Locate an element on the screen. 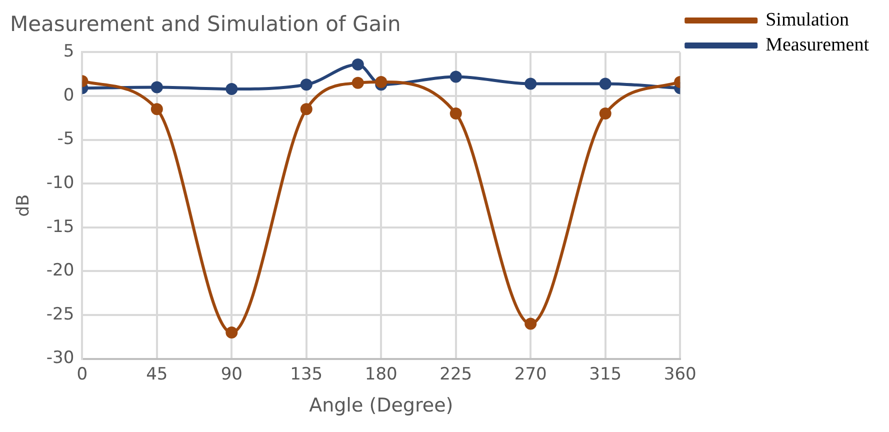  legend-label: Simulation is located at coordinates (808, 19).